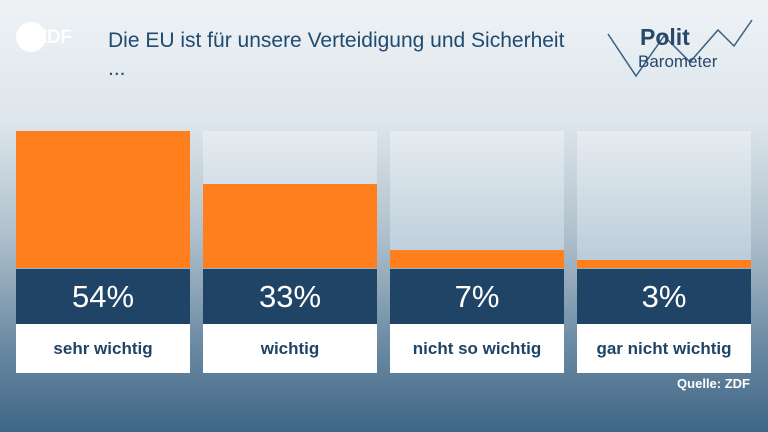 This screenshot has width=768, height=432. Describe the element at coordinates (477, 296) in the screenshot. I see `bar-value-label: 7%` at that location.